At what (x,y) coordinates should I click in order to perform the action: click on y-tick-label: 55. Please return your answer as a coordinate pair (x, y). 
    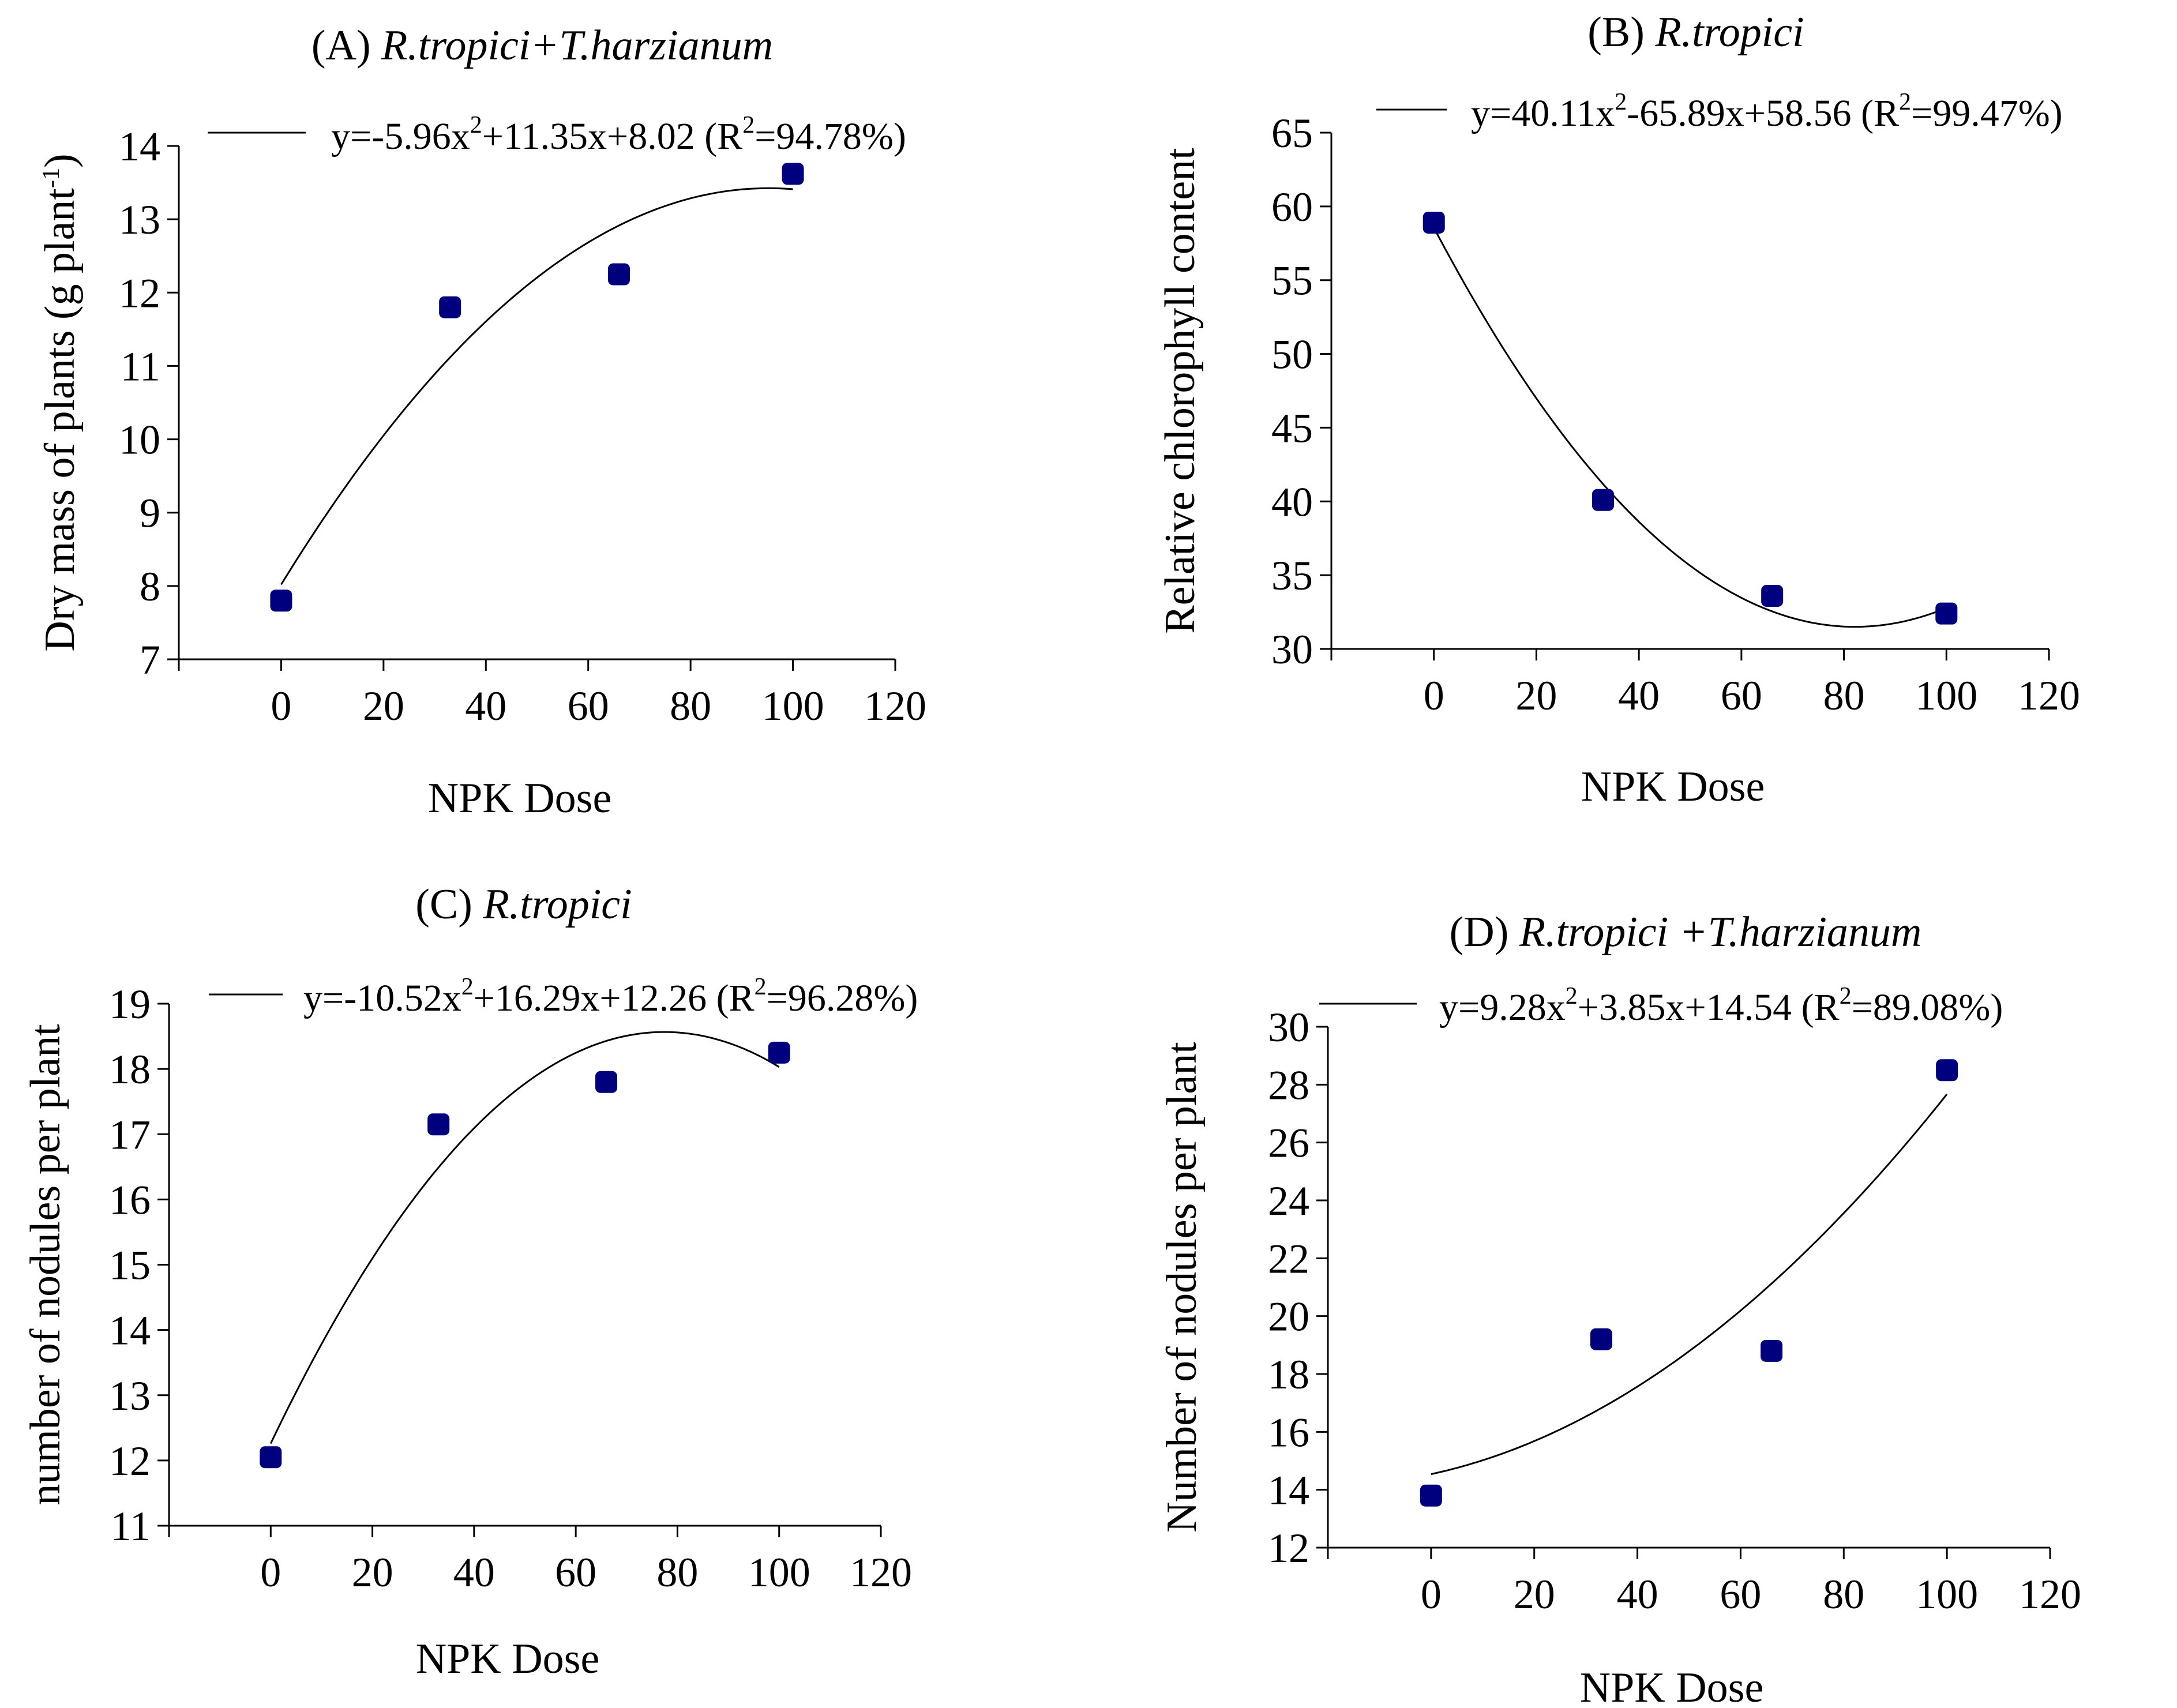
    Looking at the image, I should click on (1292, 281).